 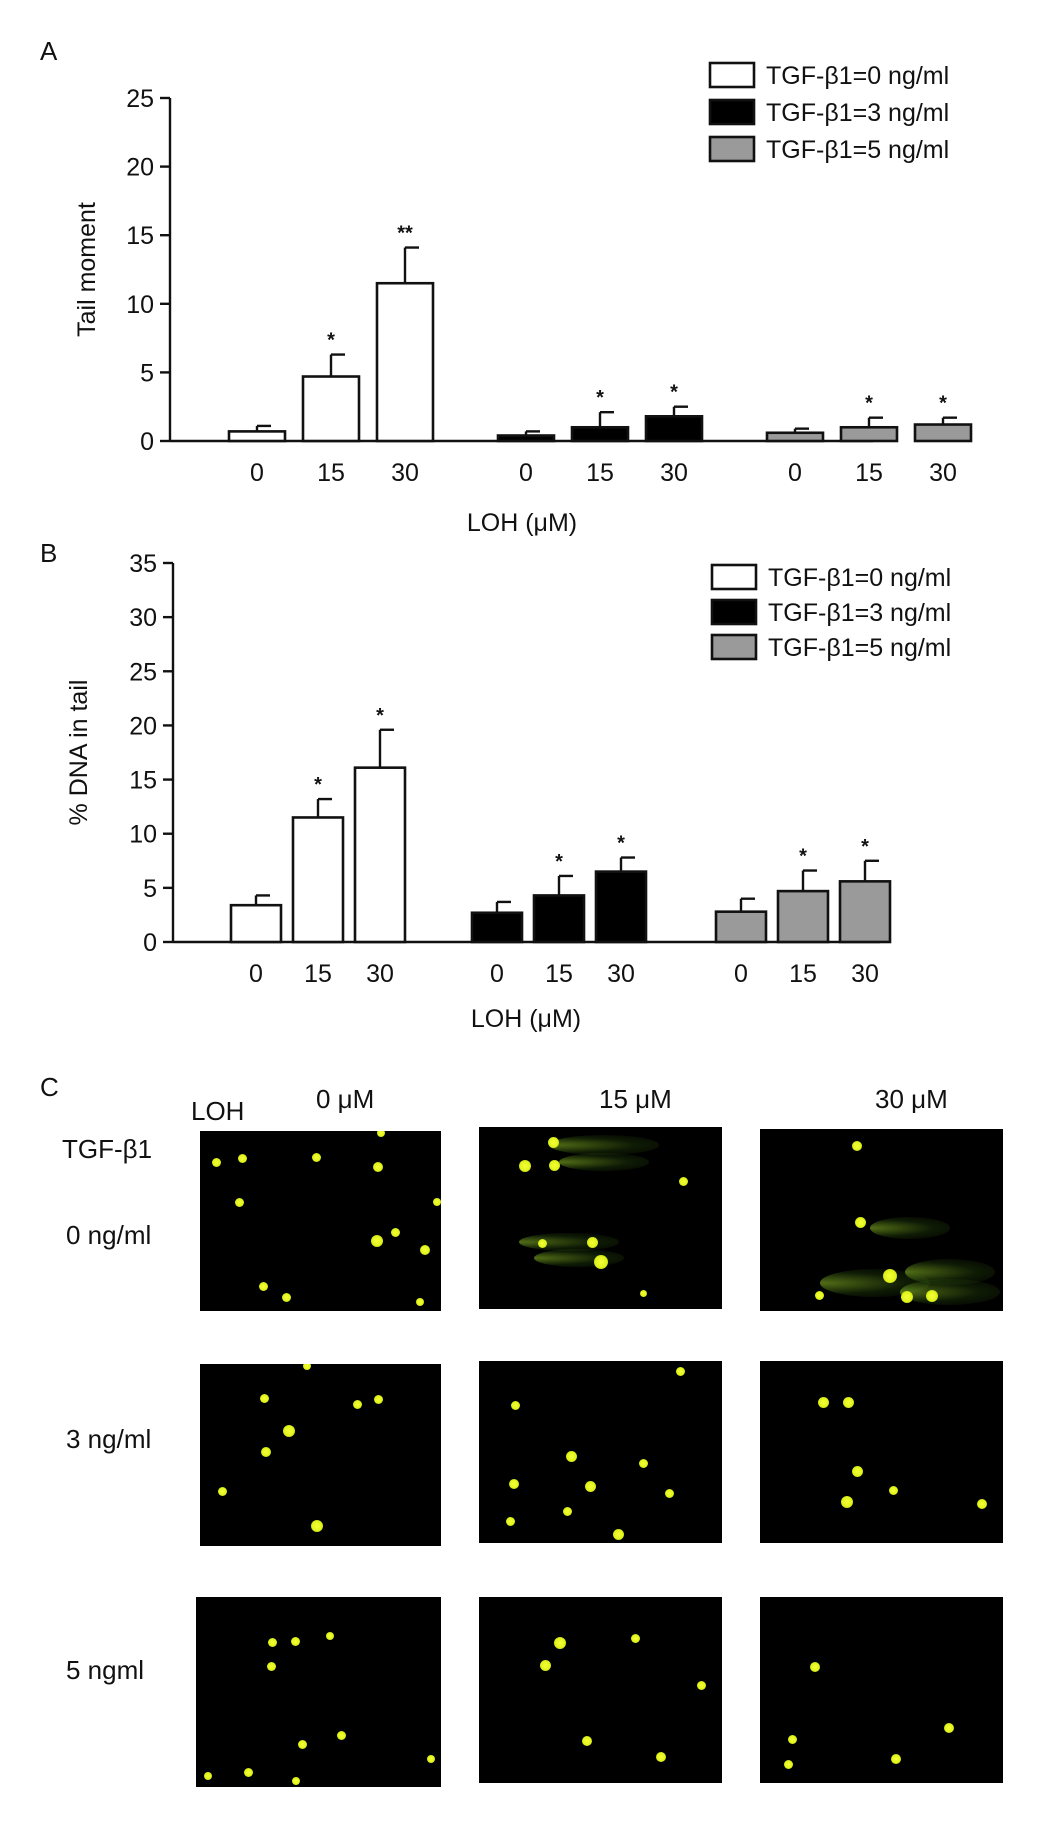 What do you see at coordinates (109, 1235) in the screenshot?
I see `row-label-0ngml: 0 ng/ml` at bounding box center [109, 1235].